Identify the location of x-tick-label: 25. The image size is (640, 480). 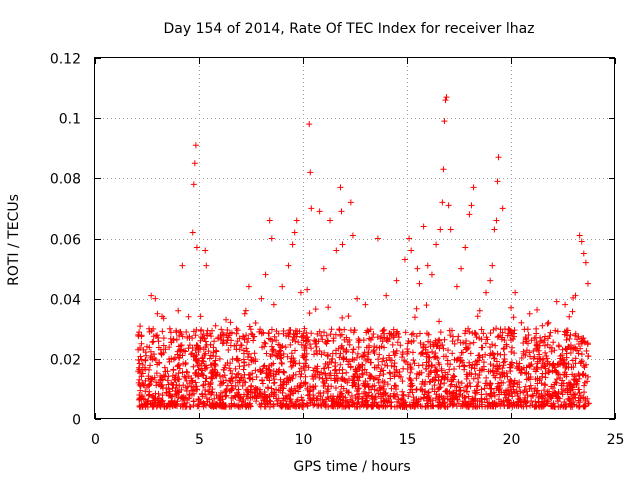
(616, 440).